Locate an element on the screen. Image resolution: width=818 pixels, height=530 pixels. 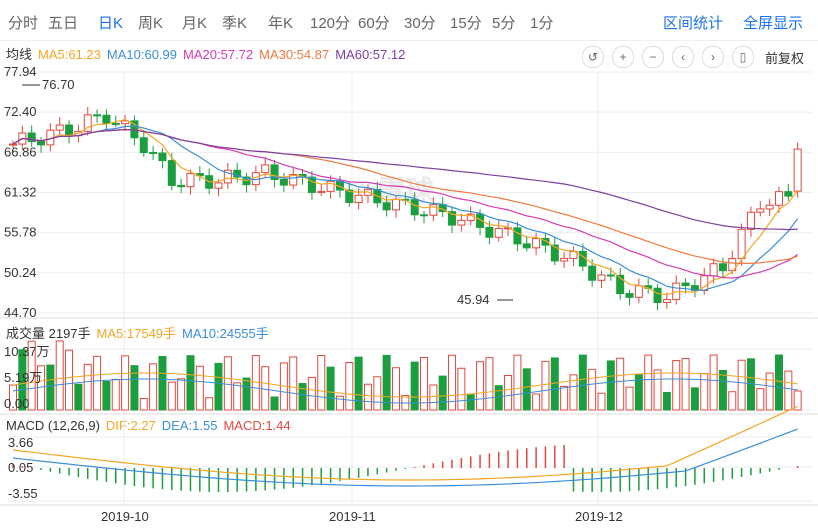
tab-3: 周K is located at coordinates (151, 23).